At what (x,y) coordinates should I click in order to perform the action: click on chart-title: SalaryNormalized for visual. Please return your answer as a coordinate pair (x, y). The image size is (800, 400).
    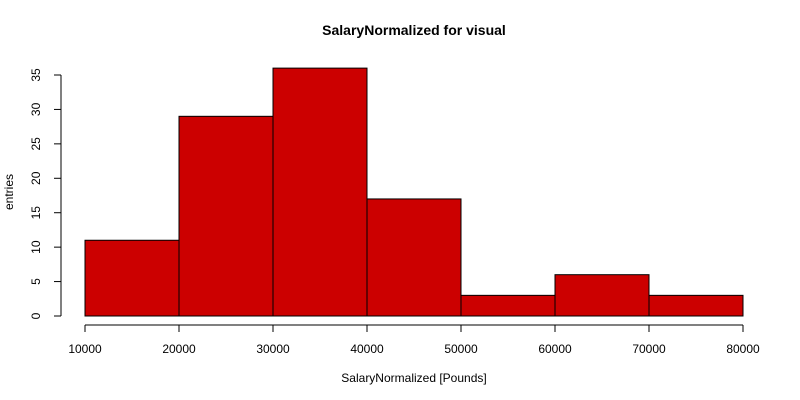
    Looking at the image, I should click on (414, 30).